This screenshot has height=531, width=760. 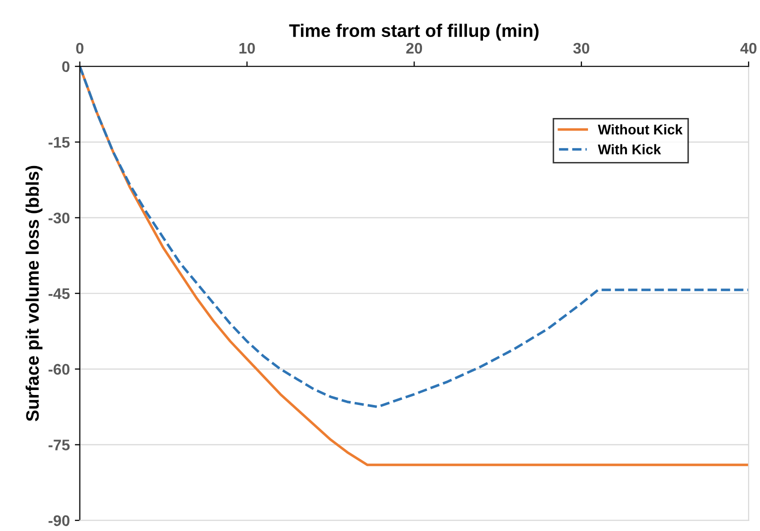 I want to click on y-tick-label: -90, so click(x=59, y=520).